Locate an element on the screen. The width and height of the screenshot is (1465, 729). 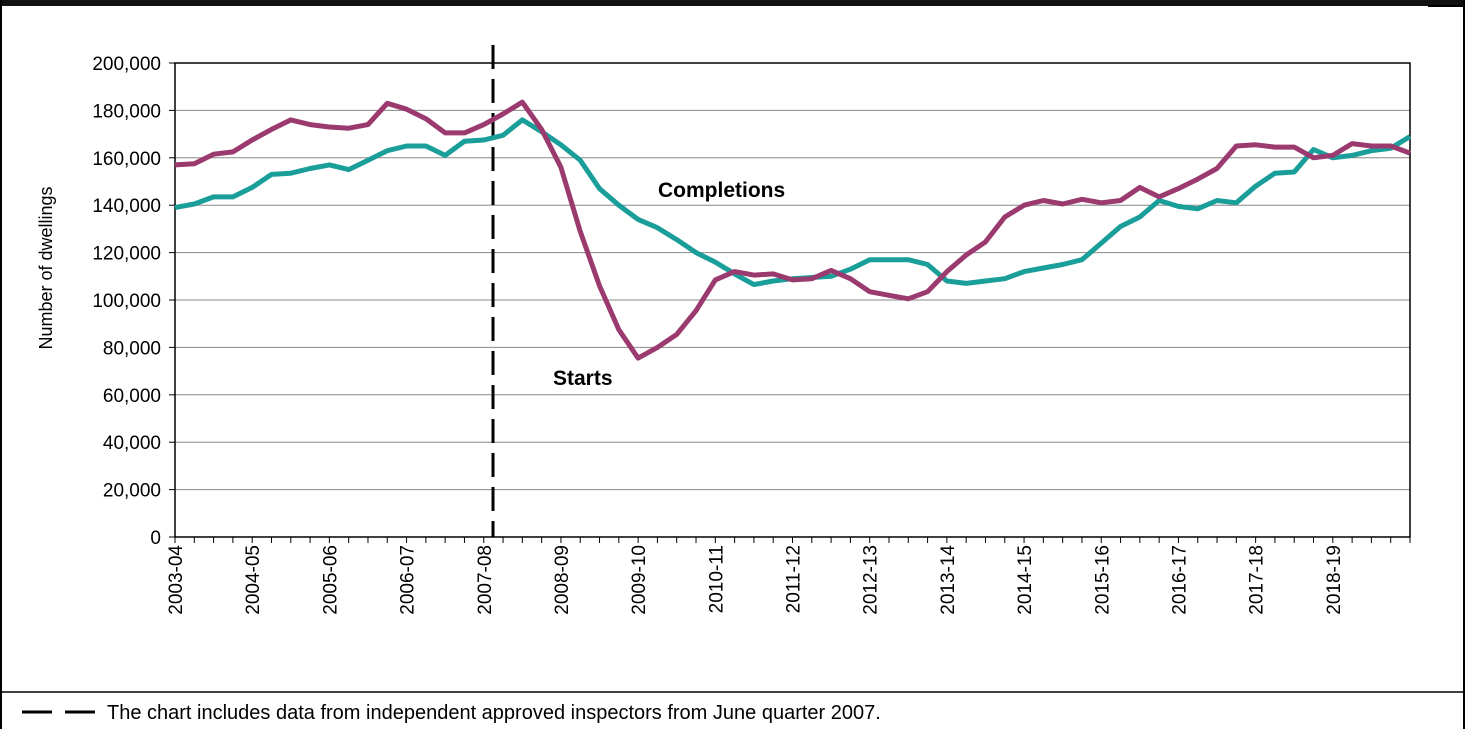
y-tick-label: 160,000 is located at coordinates (126, 159).